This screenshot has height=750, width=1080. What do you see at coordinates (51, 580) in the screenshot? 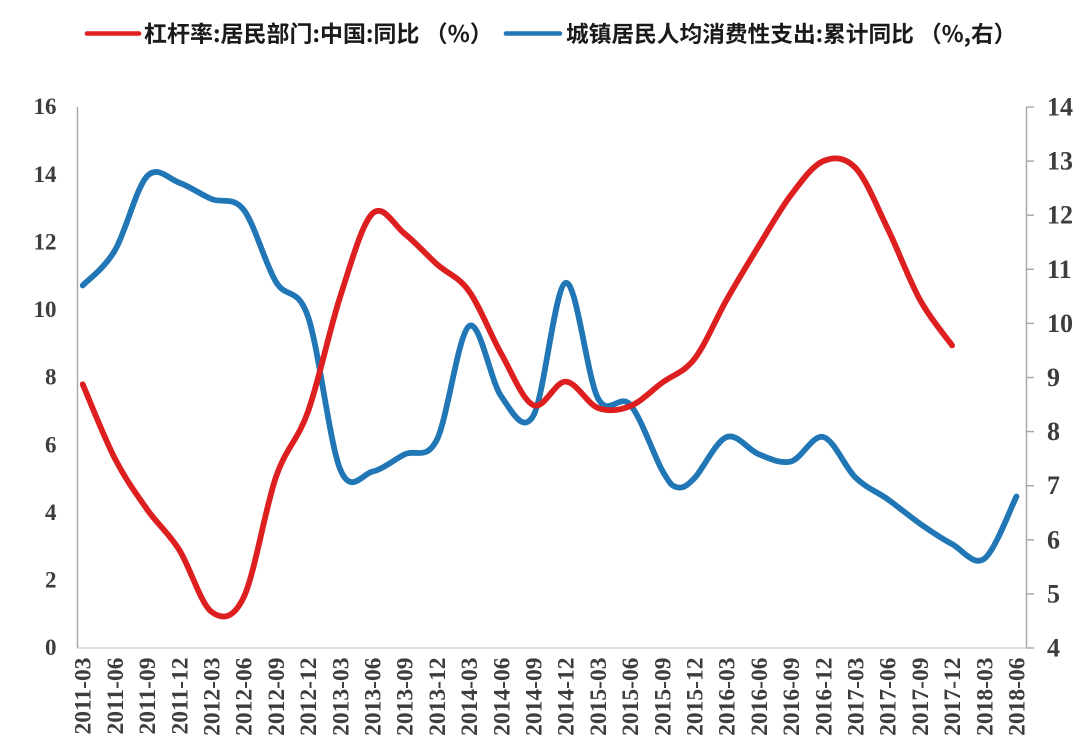
I see `svg-text: 2` at bounding box center [51, 580].